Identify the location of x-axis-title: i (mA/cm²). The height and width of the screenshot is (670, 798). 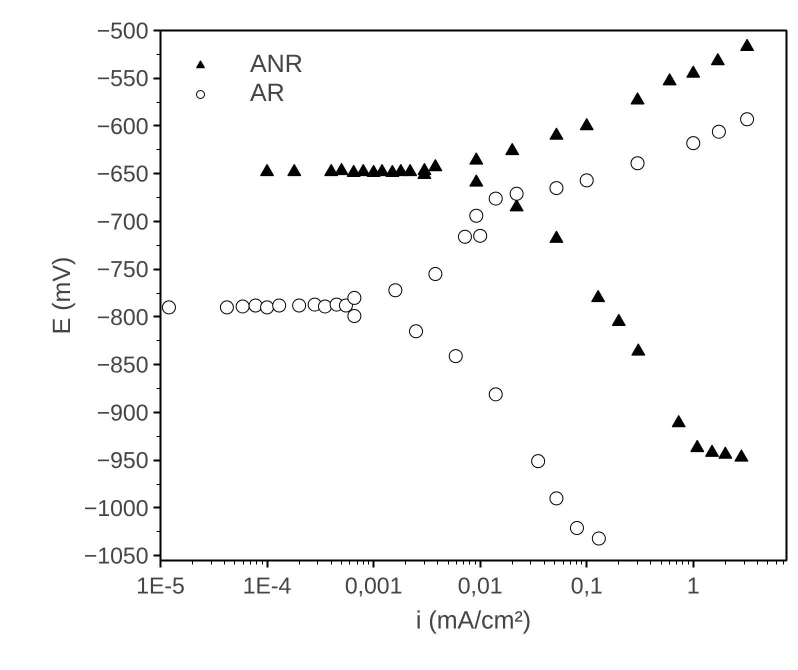
(474, 620).